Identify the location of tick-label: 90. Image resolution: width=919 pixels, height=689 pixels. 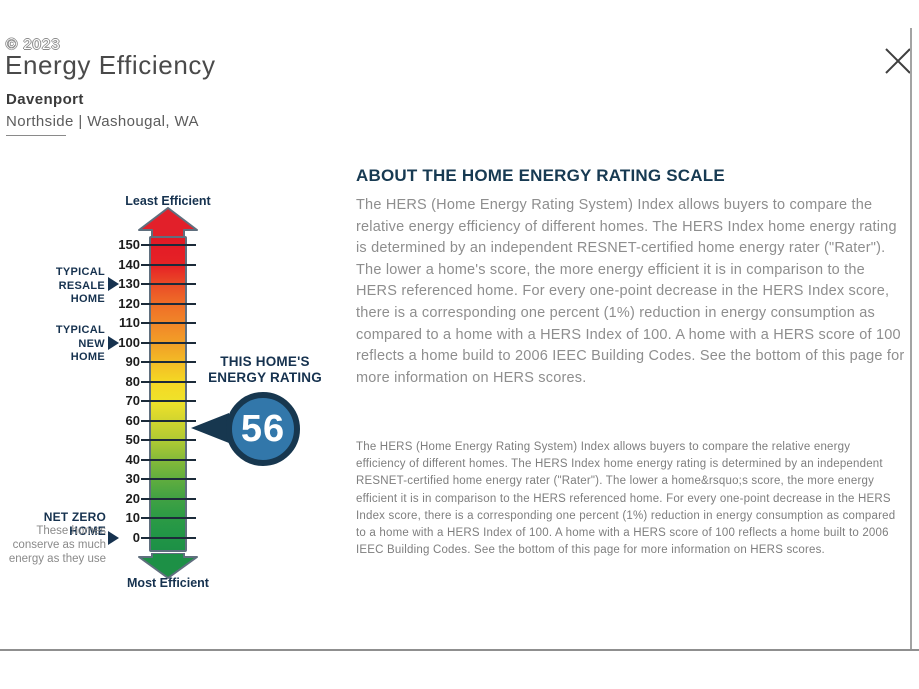
(132, 362).